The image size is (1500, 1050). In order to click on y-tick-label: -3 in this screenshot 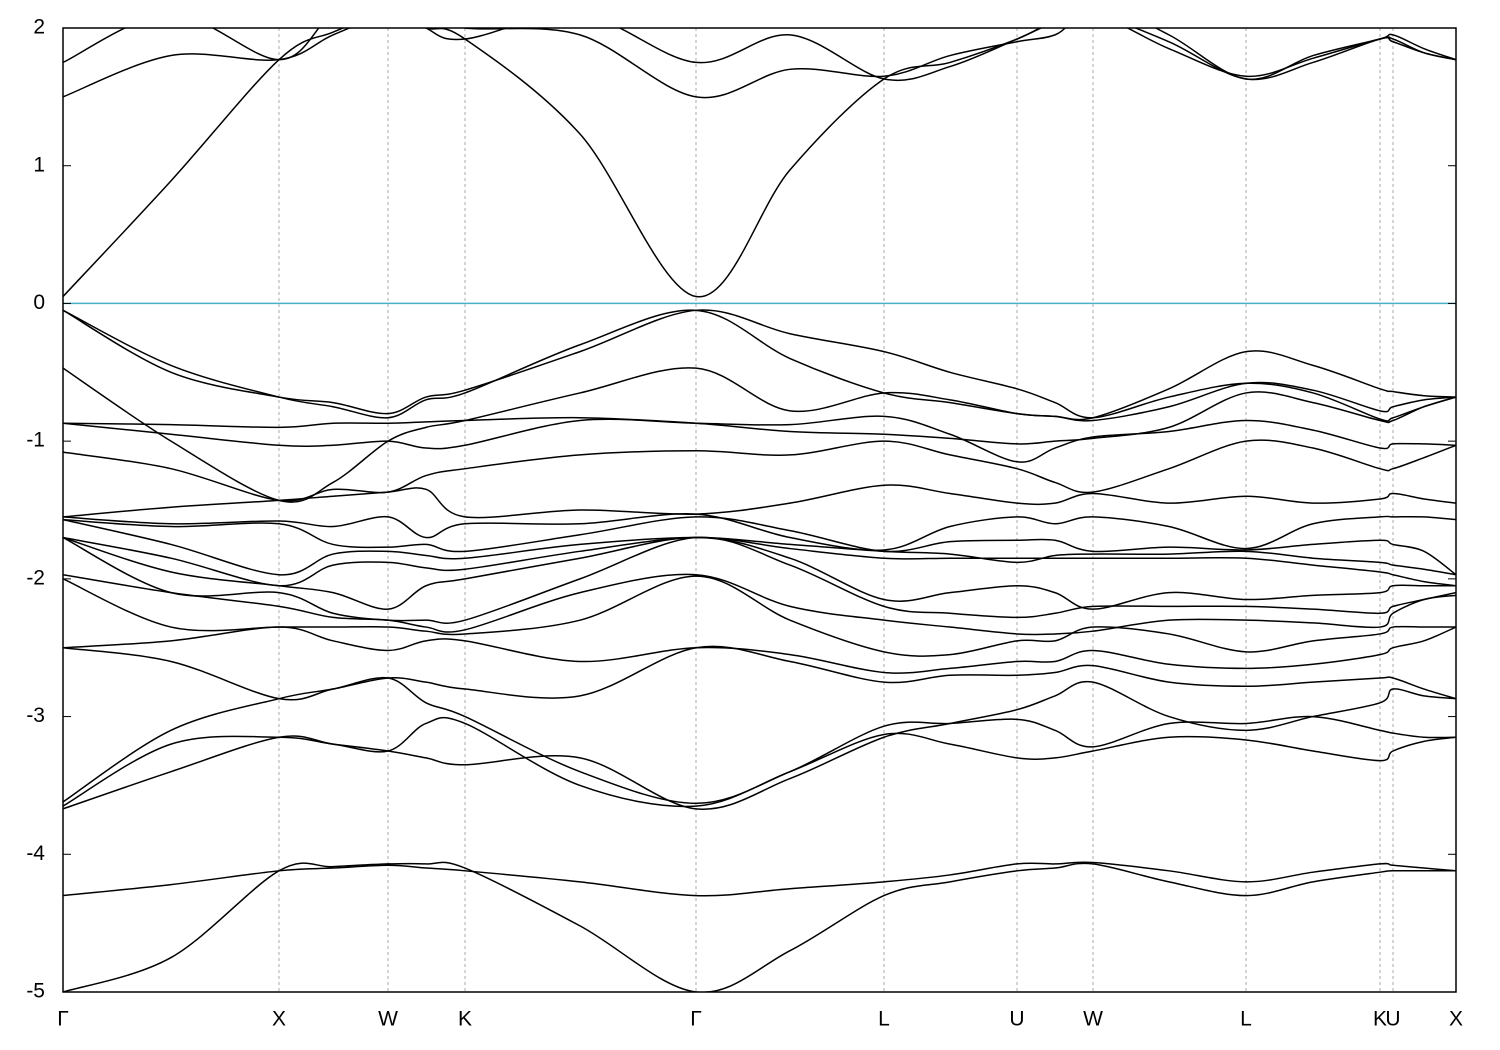, I will do `click(35, 715)`.